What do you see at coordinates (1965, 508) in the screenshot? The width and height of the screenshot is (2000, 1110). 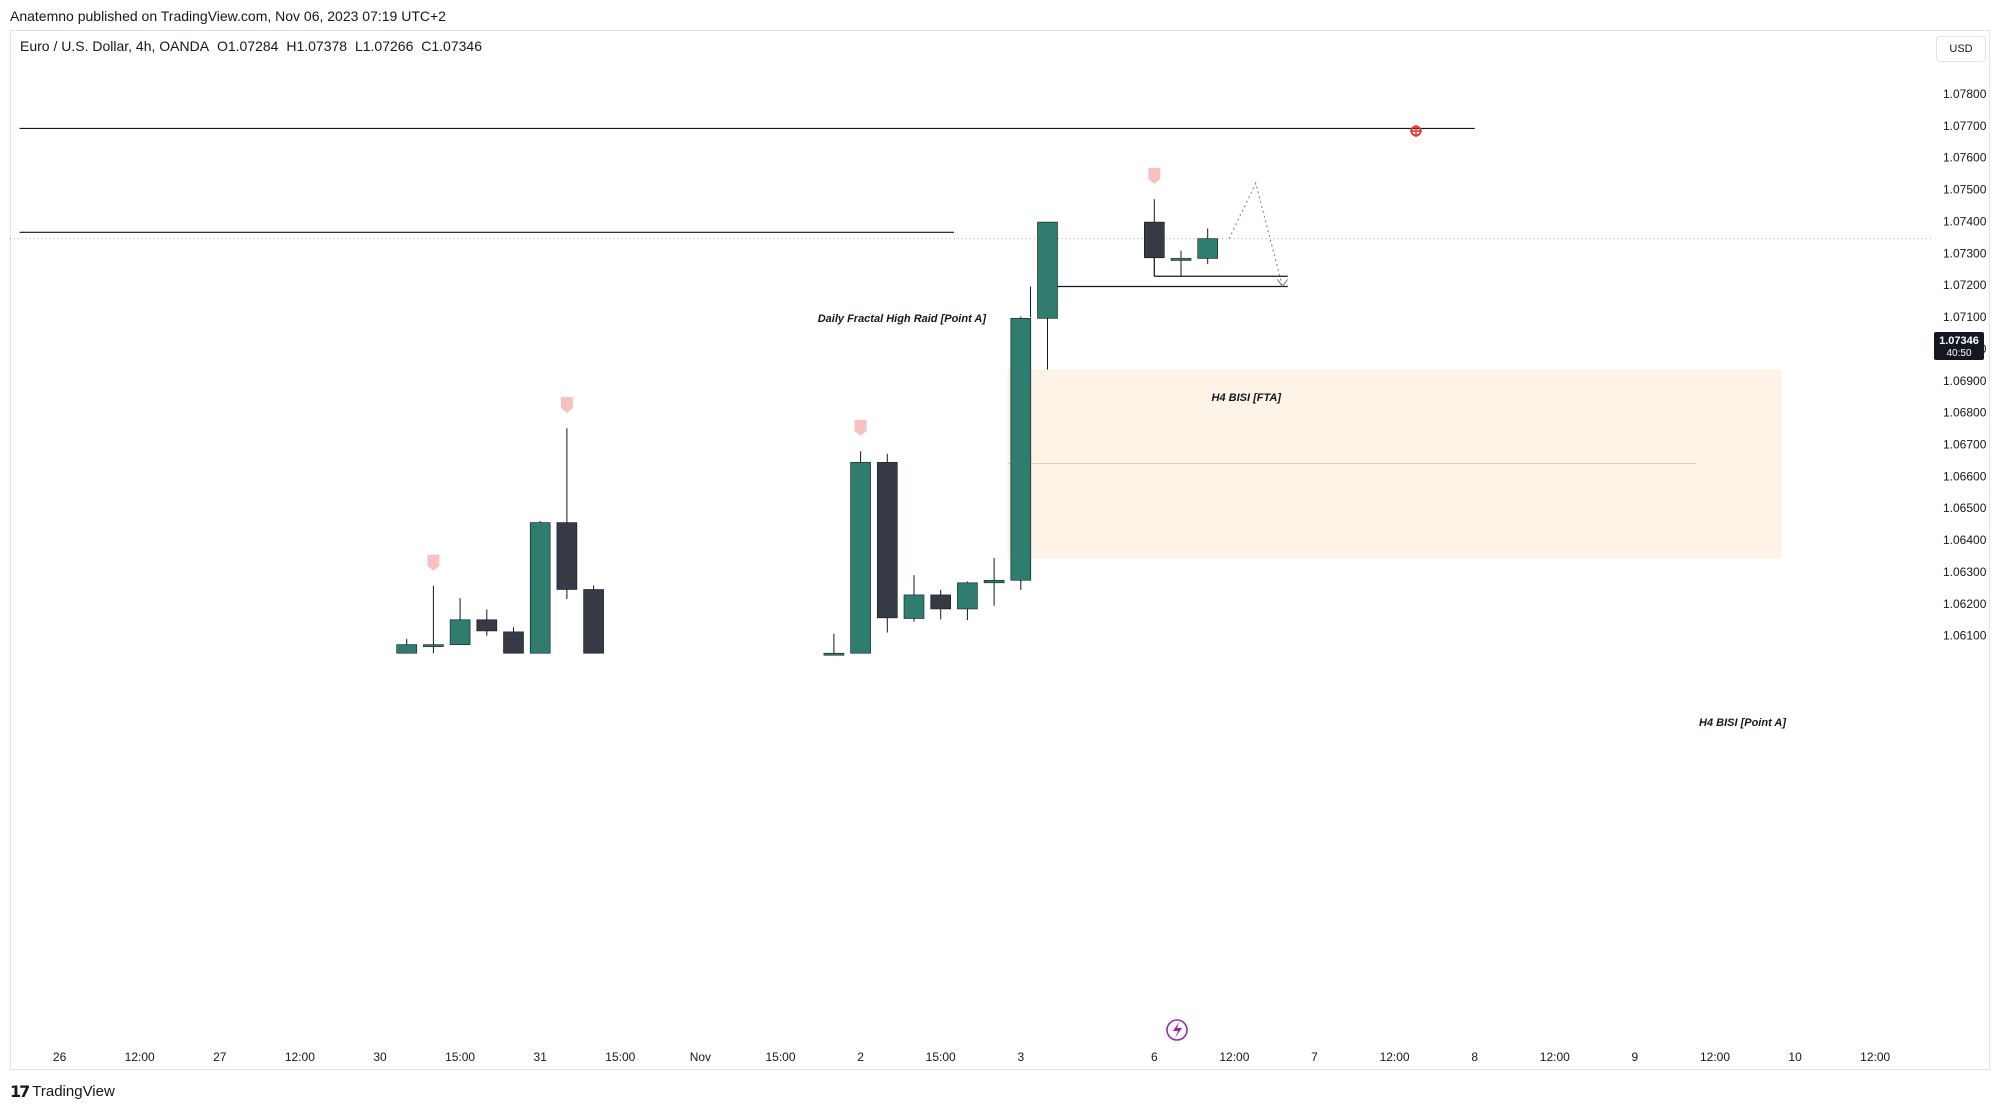 I see `price-tick-label: 1.06500` at bounding box center [1965, 508].